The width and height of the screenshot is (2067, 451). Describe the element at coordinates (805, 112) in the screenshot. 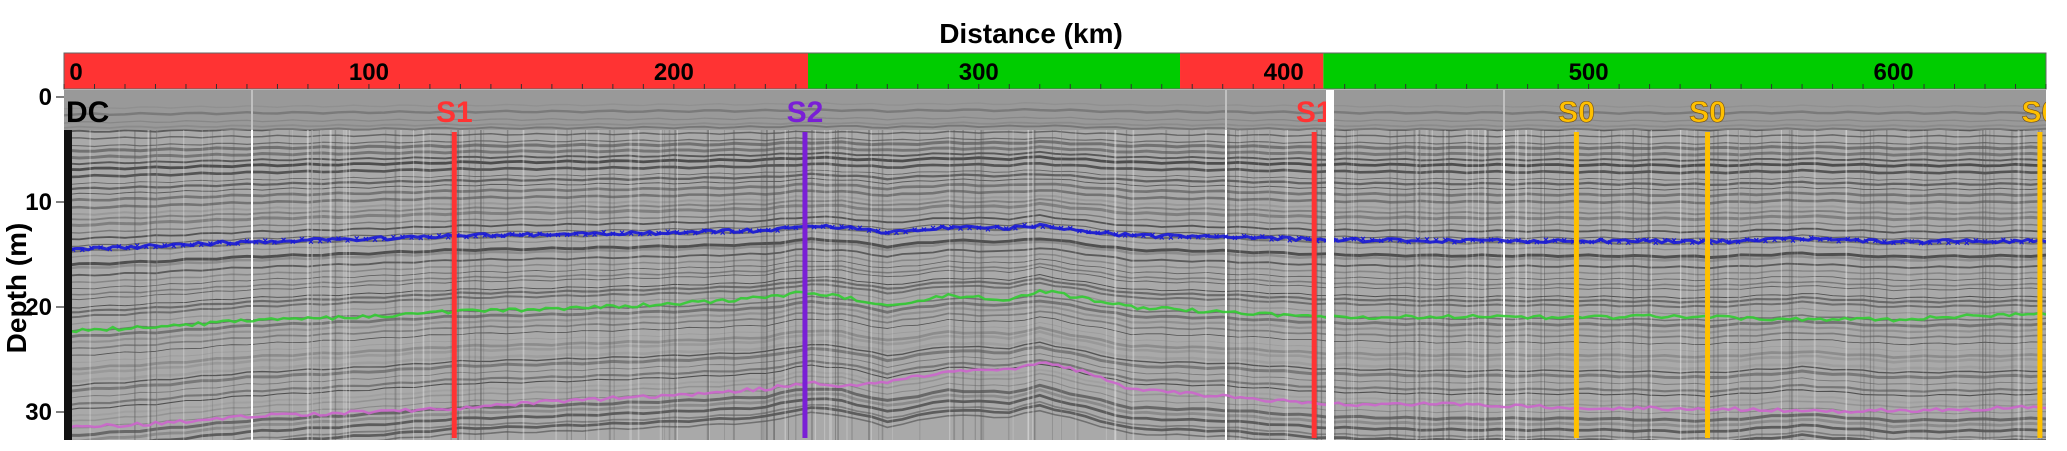

I see `station-label: S2` at that location.